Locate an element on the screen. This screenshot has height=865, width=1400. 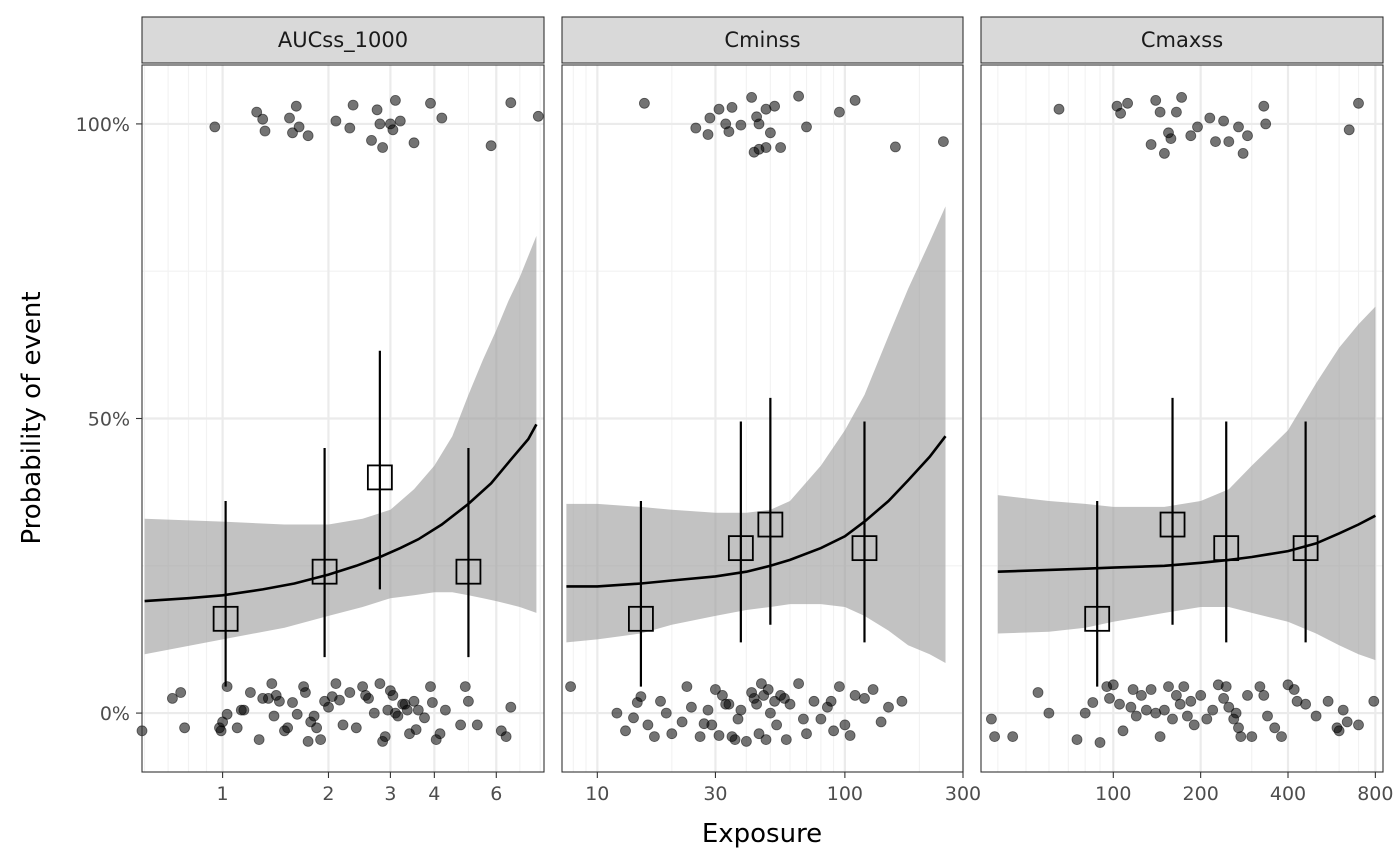
y-tick-label: 50% is located at coordinates (109, 420).